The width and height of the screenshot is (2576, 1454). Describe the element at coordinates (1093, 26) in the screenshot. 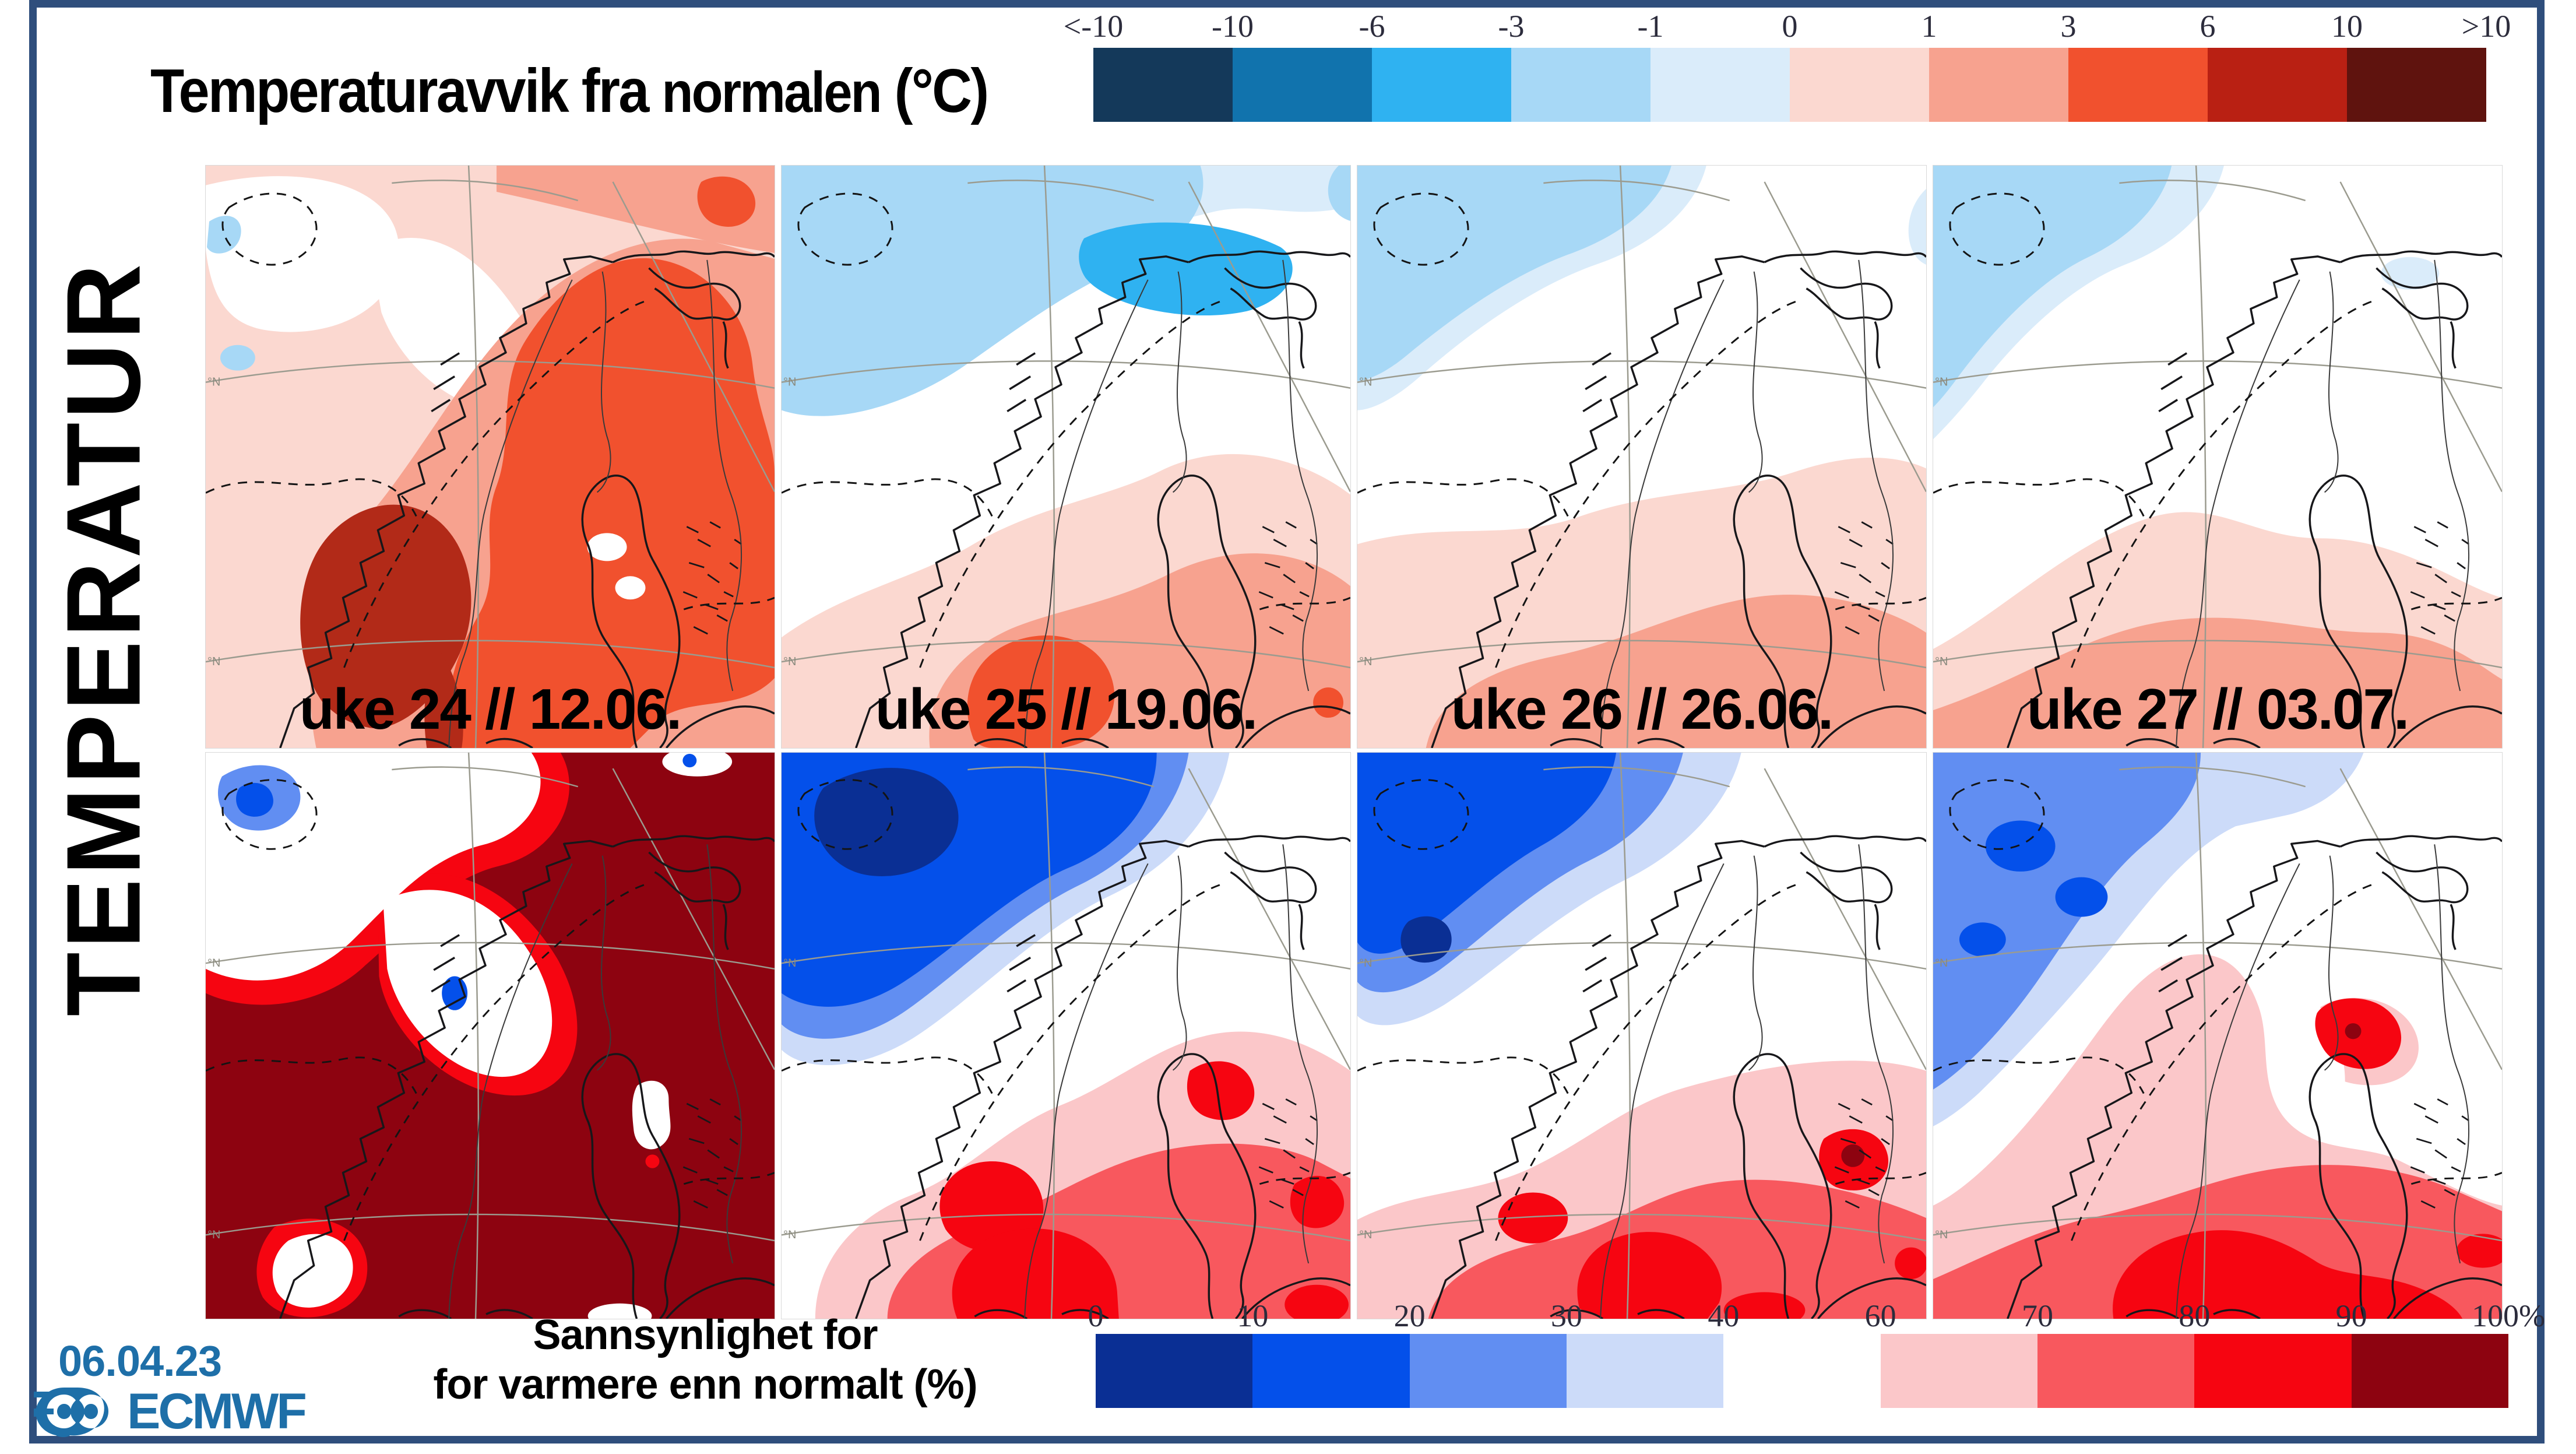

I see `colorbar-tick-label: <-10` at that location.